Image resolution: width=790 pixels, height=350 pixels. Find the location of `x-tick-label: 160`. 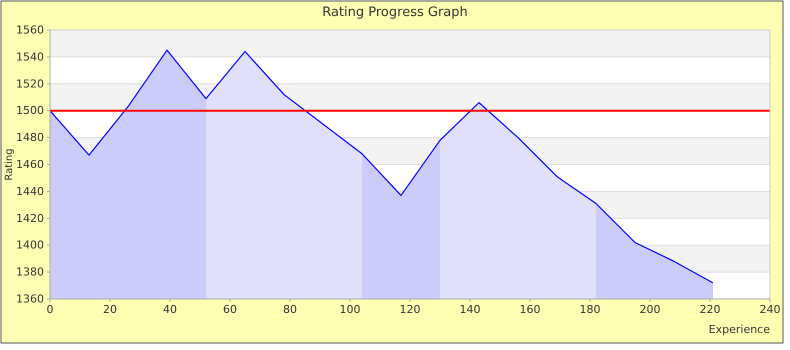

x-tick-label: 160 is located at coordinates (530, 309).